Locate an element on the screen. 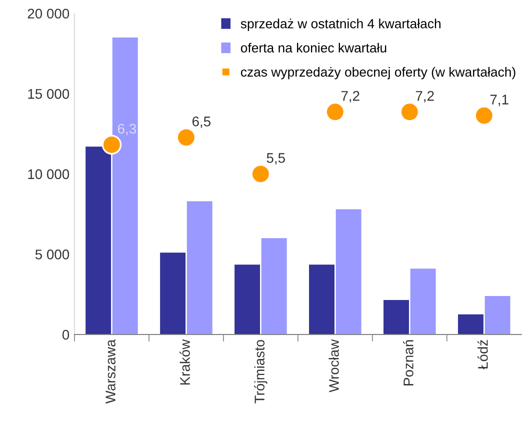 The image size is (532, 446). y-tick-label: 20 000 is located at coordinates (49, 13).